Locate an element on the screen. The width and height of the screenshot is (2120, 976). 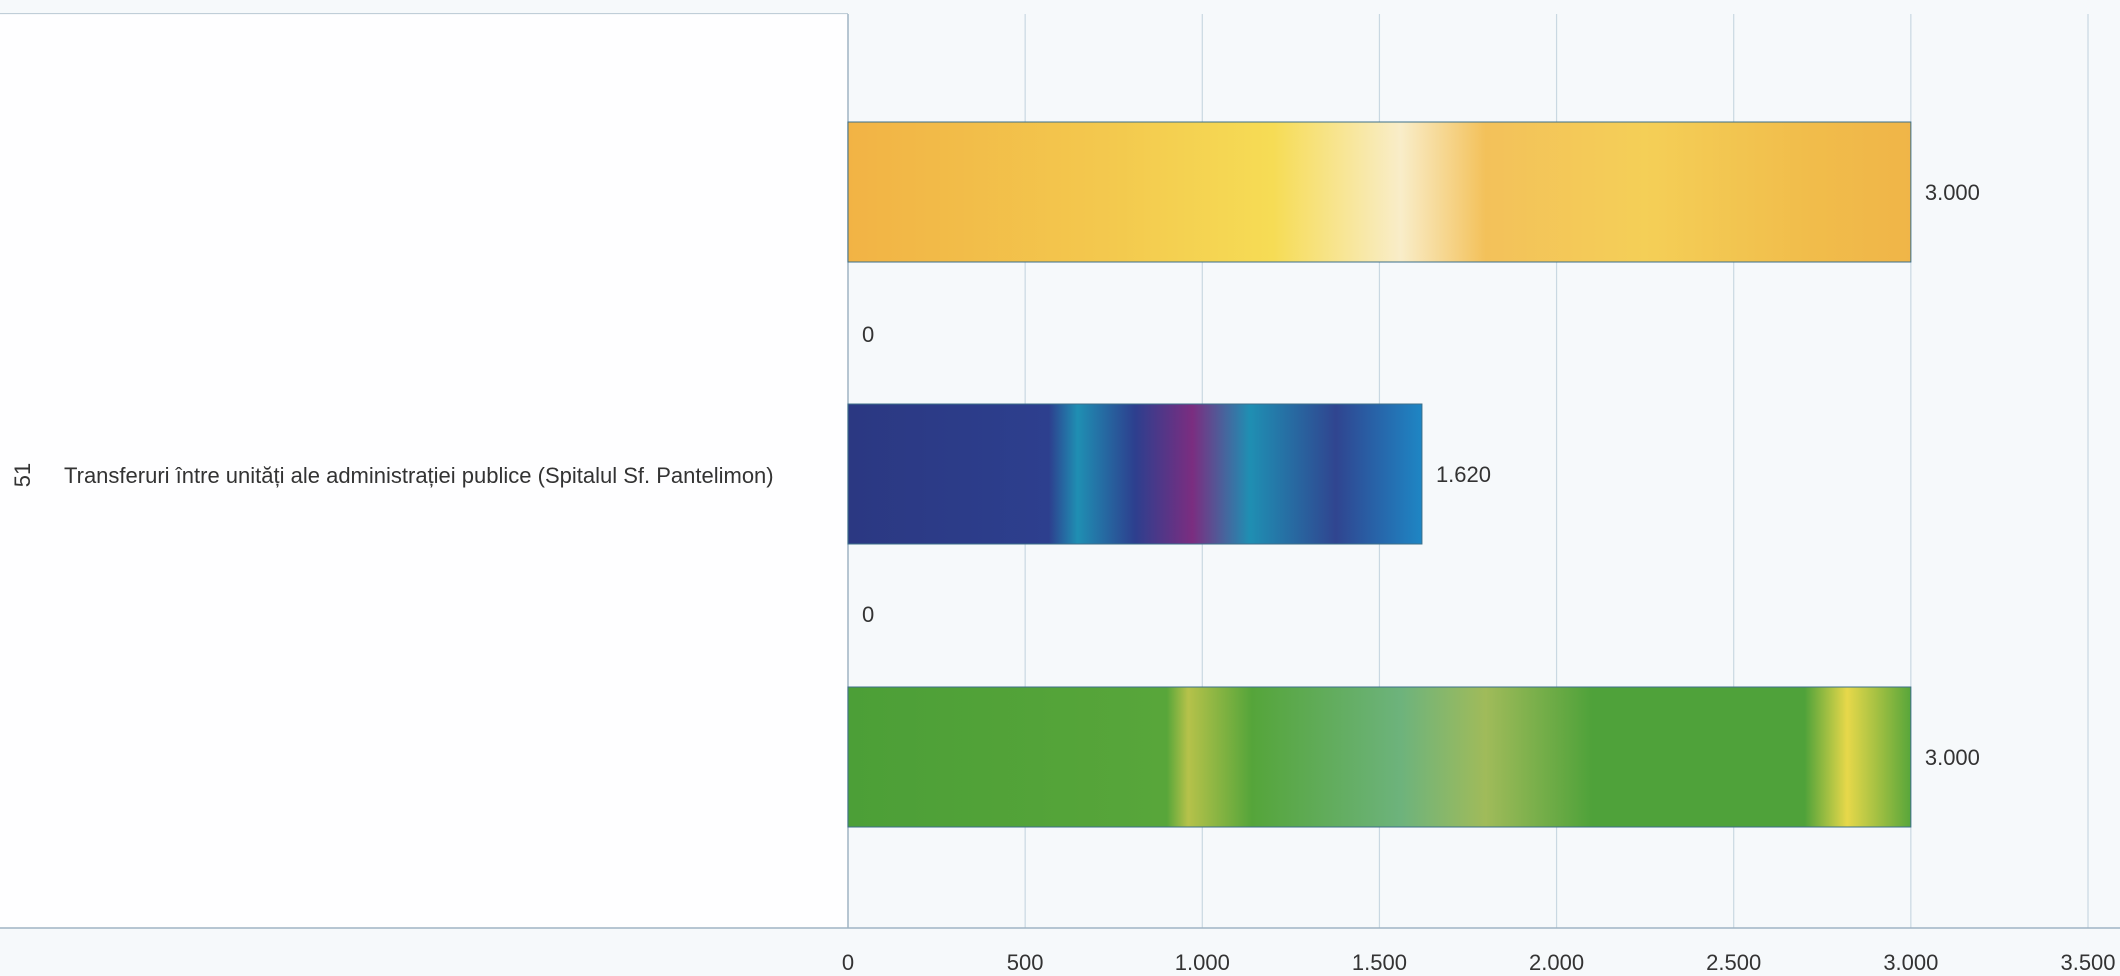
x-tick-label: 2.000 is located at coordinates (1556, 962).